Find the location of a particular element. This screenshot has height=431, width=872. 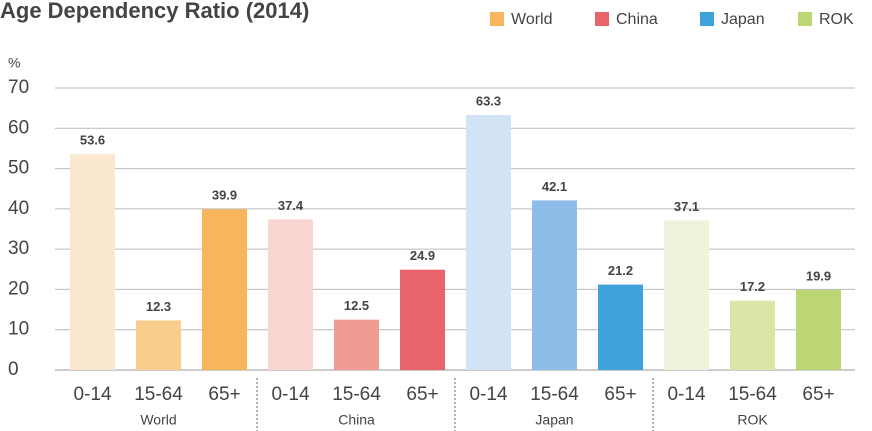

chart-title: Age Dependency Ratio (2014) is located at coordinates (154, 11).